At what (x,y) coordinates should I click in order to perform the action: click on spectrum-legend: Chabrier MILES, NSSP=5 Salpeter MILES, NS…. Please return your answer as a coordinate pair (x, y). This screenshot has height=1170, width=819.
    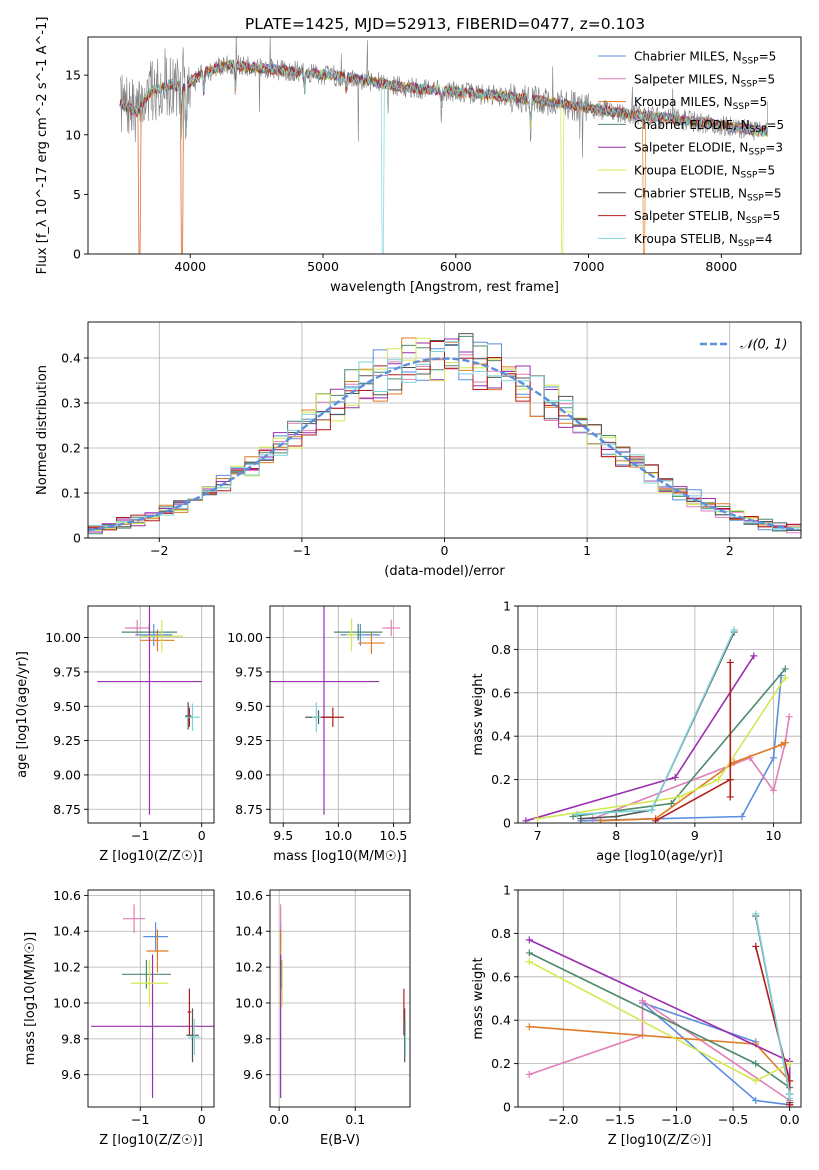
    Looking at the image, I should click on (691, 149).